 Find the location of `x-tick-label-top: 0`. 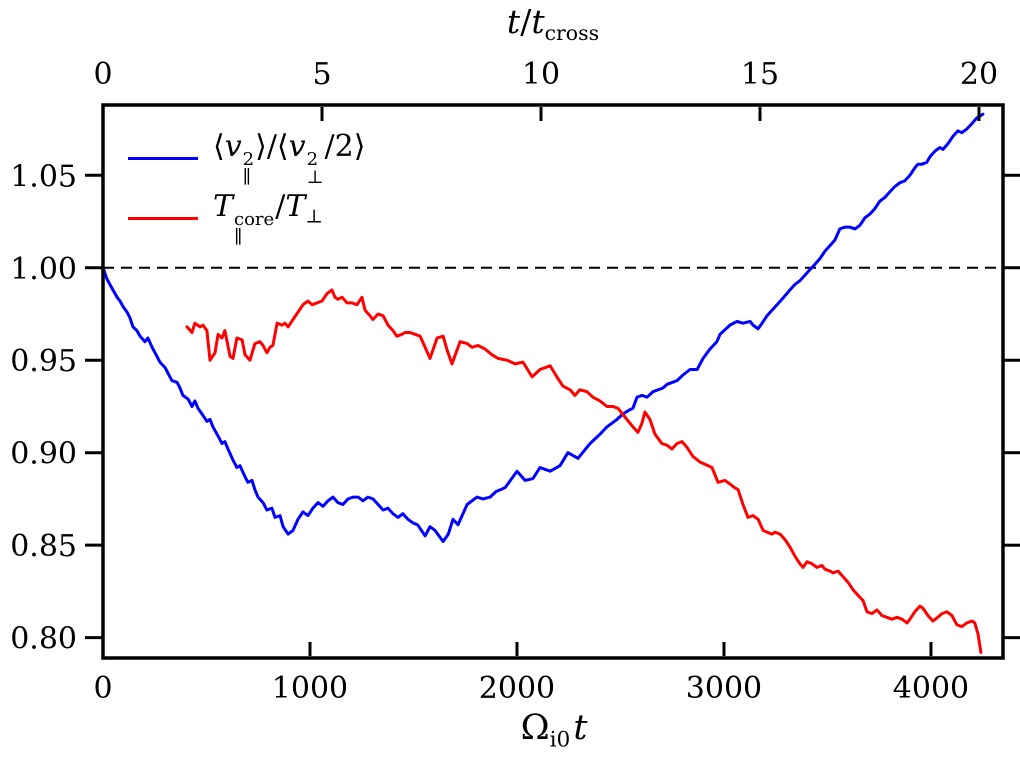

x-tick-label-top: 0 is located at coordinates (102, 74).